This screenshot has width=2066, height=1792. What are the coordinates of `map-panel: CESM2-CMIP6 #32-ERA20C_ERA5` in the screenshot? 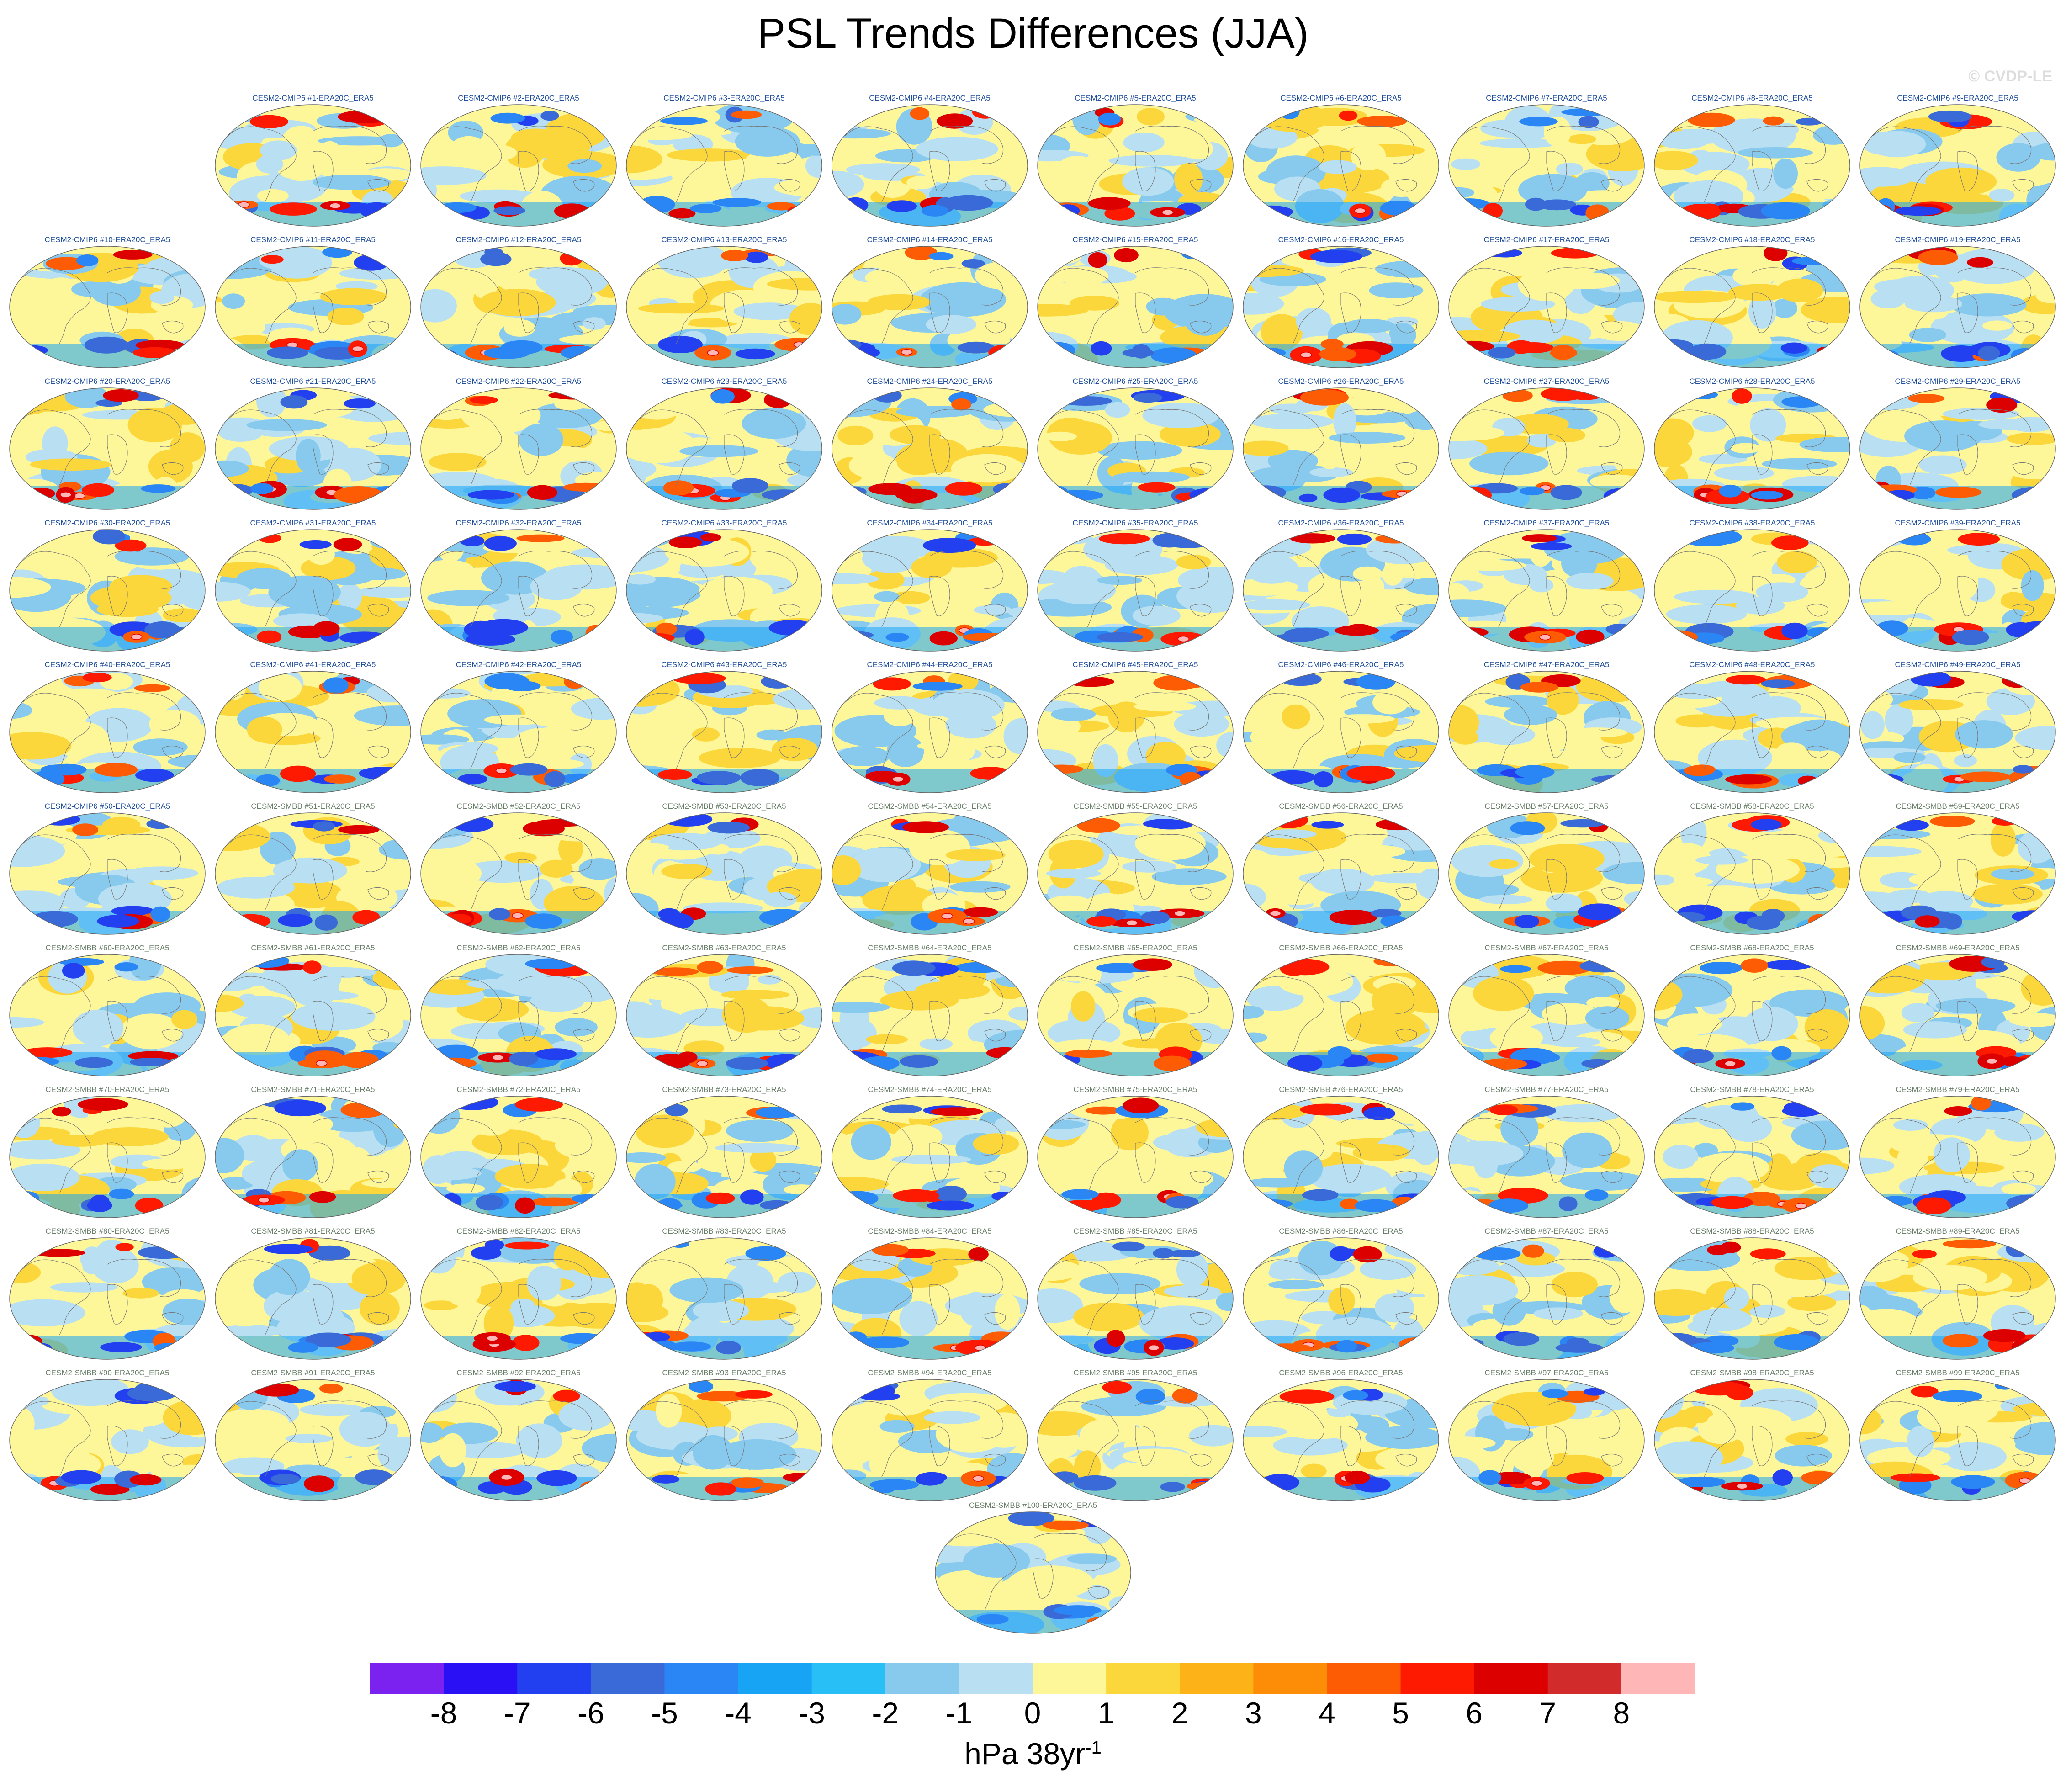 It's located at (519, 585).